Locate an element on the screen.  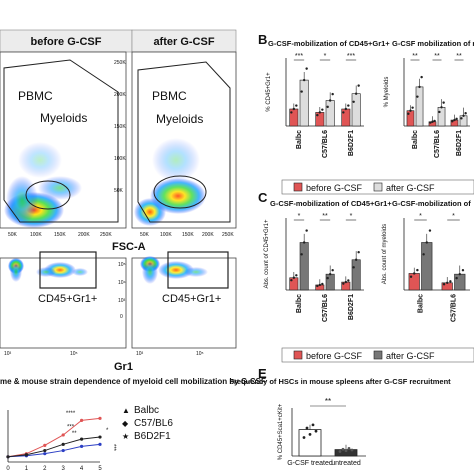
flow-plot-gr1-before: CD45+Gr1+ is located at coordinates (63, 300).